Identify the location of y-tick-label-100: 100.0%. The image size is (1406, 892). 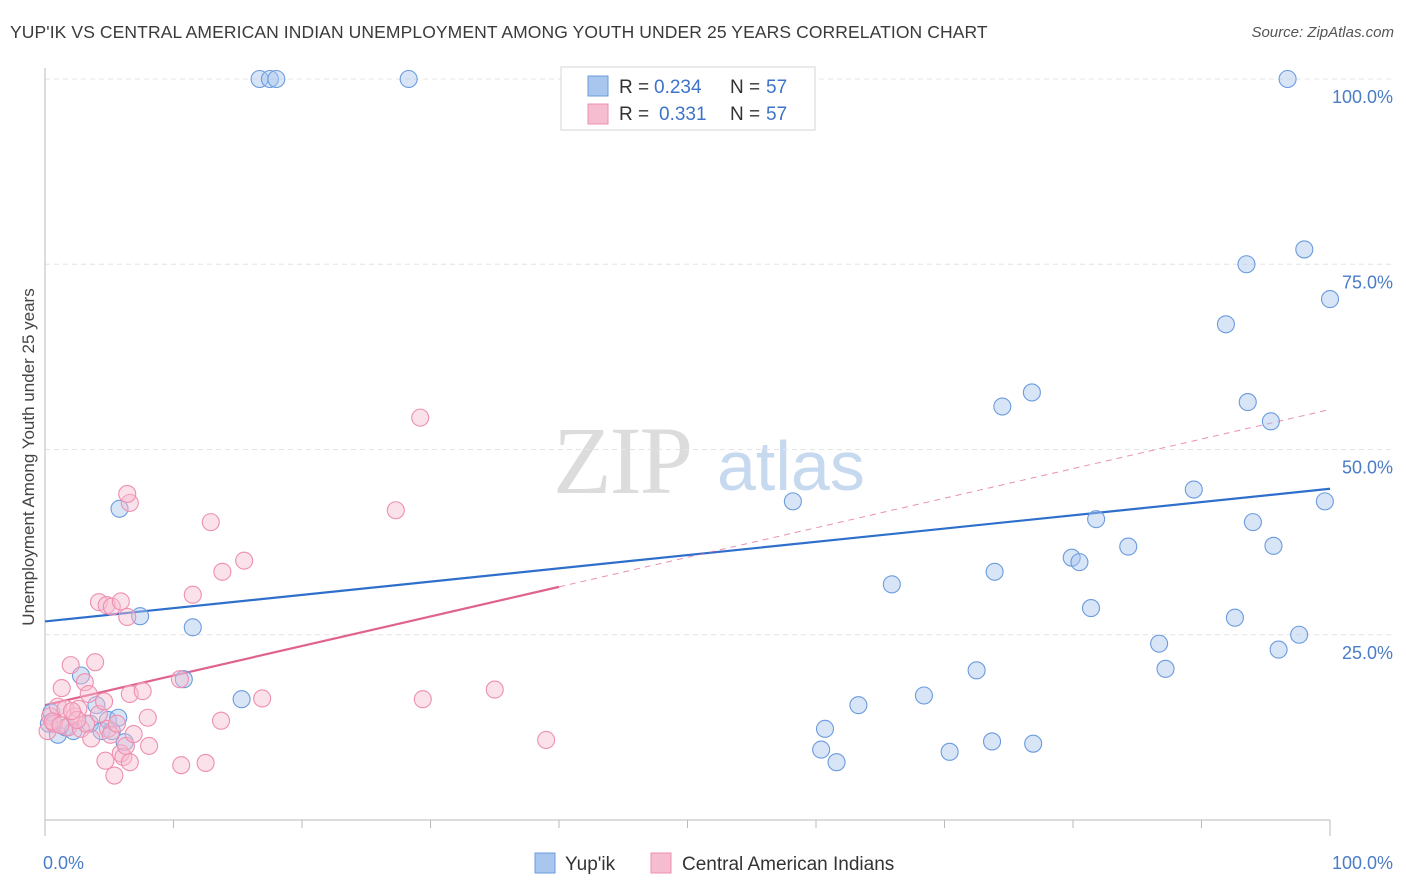
(1362, 97).